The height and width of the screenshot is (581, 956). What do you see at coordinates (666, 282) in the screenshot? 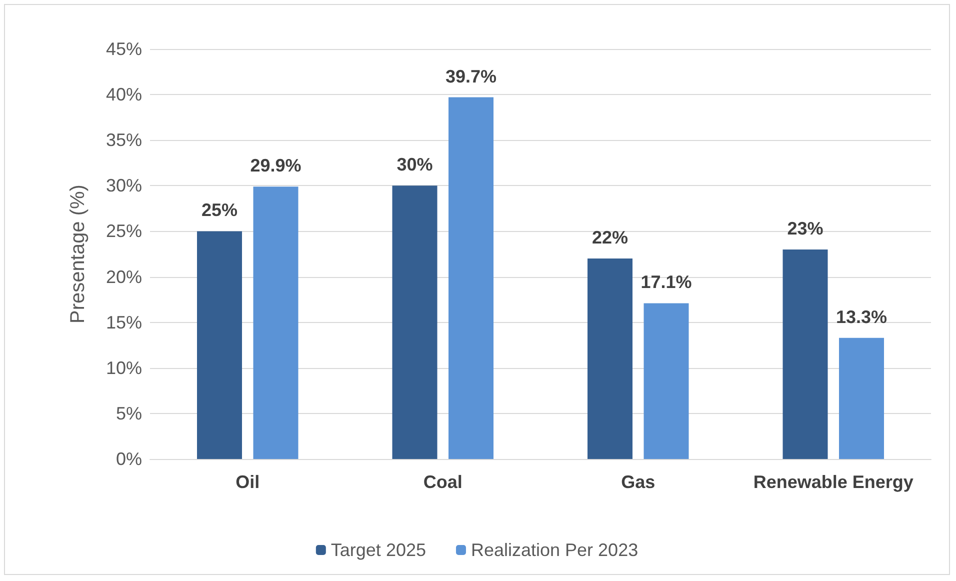
I see `data-label: 17.1%` at bounding box center [666, 282].